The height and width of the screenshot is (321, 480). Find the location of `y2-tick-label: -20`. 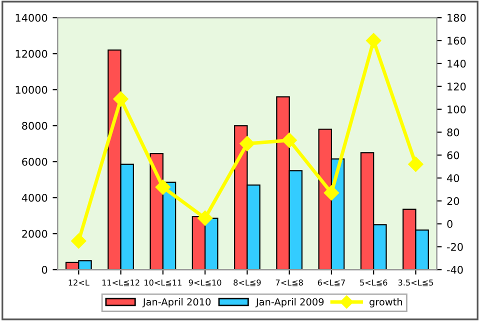

y2-tick-label: -20 is located at coordinates (455, 246).